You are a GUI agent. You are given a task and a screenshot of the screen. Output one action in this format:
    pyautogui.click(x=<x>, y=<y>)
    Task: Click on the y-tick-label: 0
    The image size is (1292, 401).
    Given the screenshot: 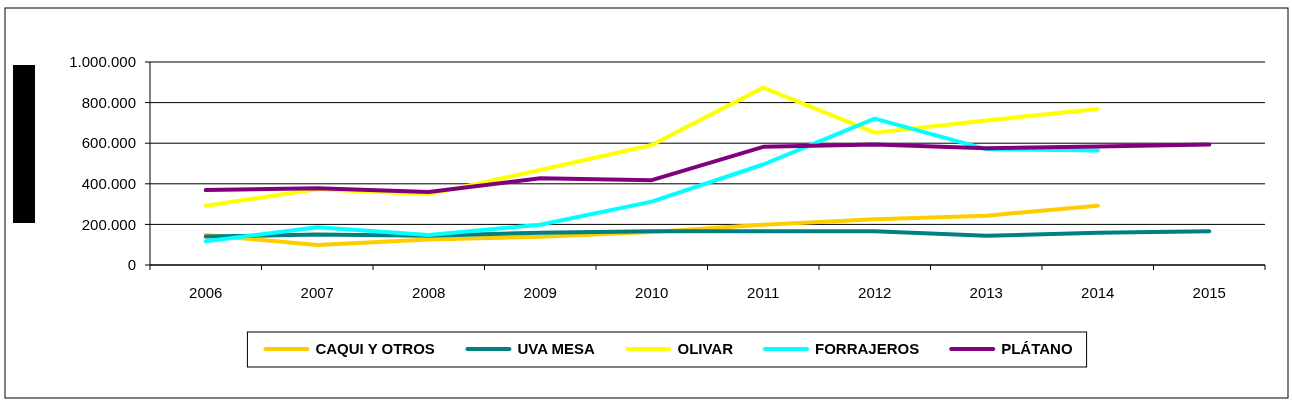 What is the action you would take?
    pyautogui.click(x=131, y=265)
    